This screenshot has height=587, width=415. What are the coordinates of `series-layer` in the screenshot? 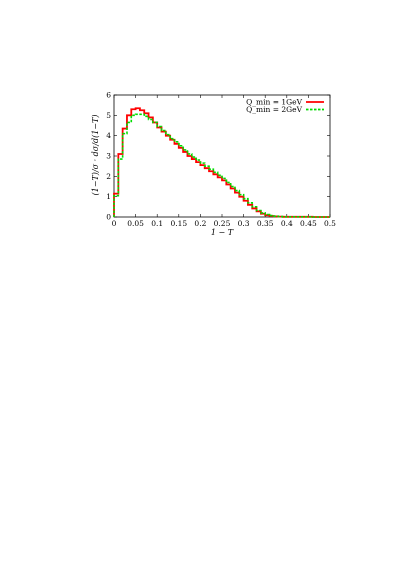 It's located at (221, 162).